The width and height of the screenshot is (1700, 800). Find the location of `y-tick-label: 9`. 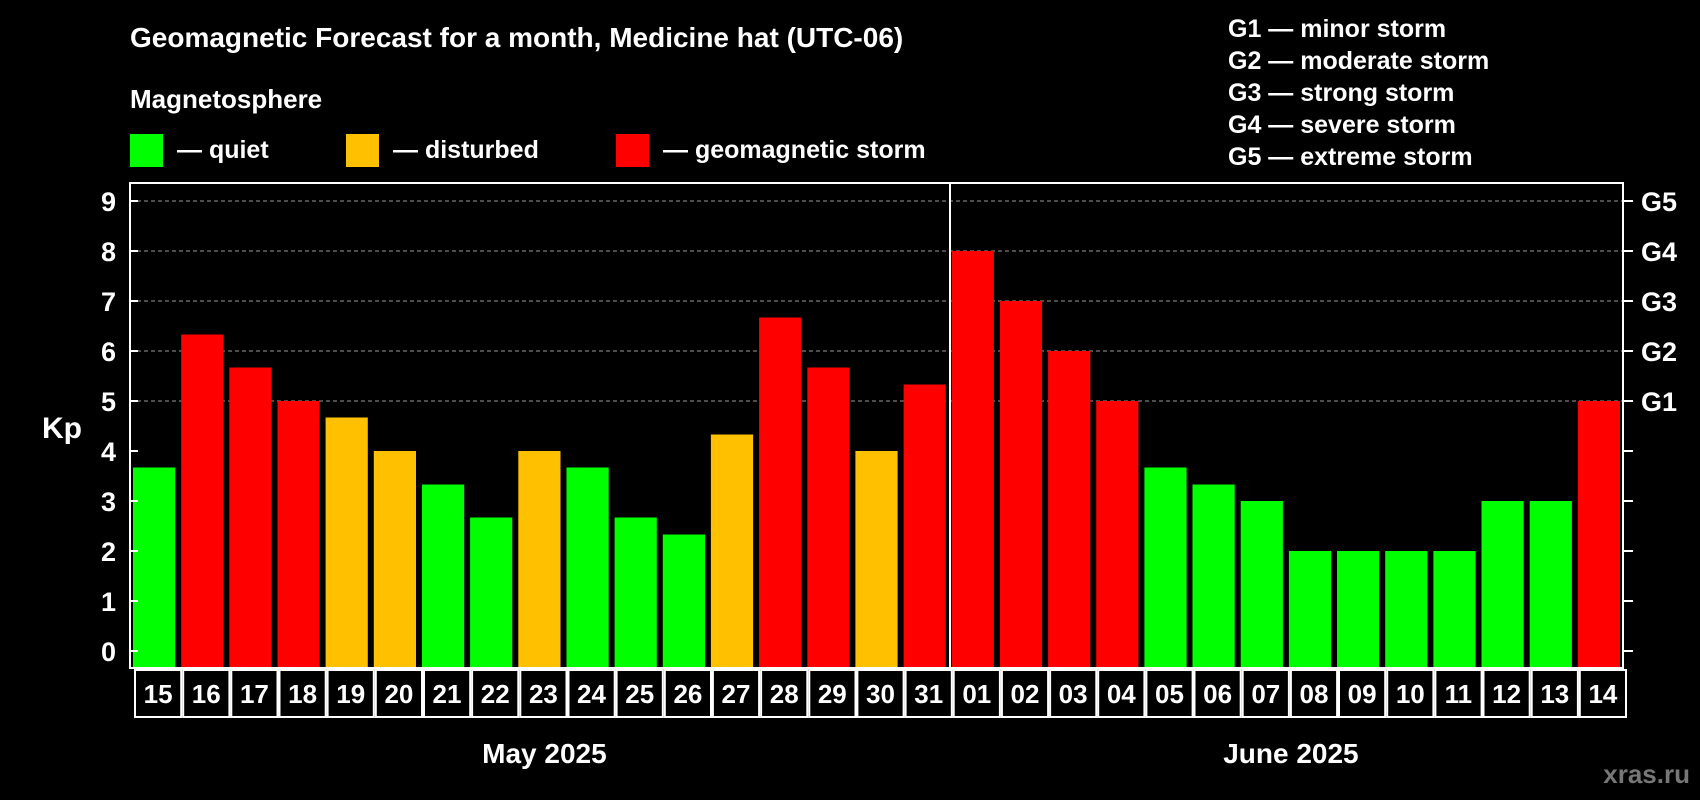

y-tick-label: 9 is located at coordinates (108, 202).